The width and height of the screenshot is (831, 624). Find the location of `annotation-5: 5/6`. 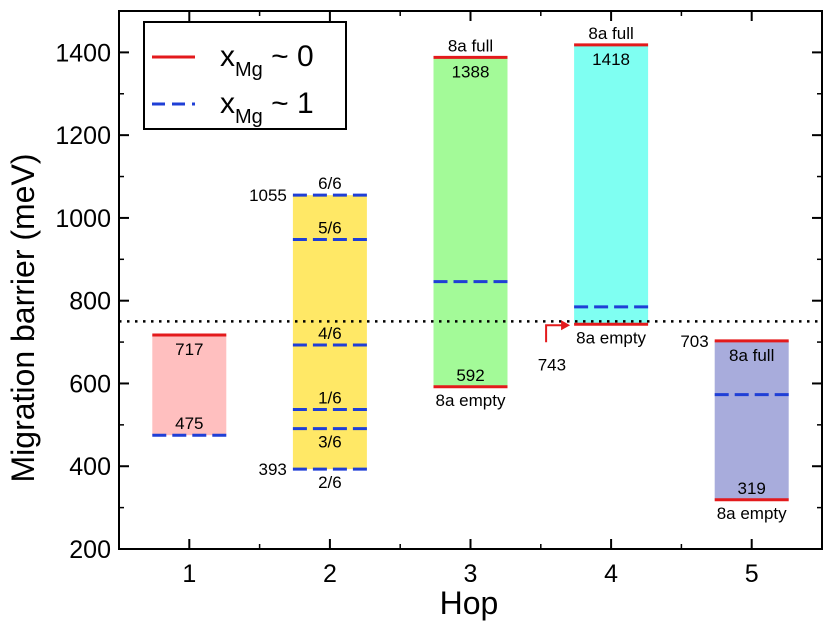

annotation-5: 5/6 is located at coordinates (330, 227).